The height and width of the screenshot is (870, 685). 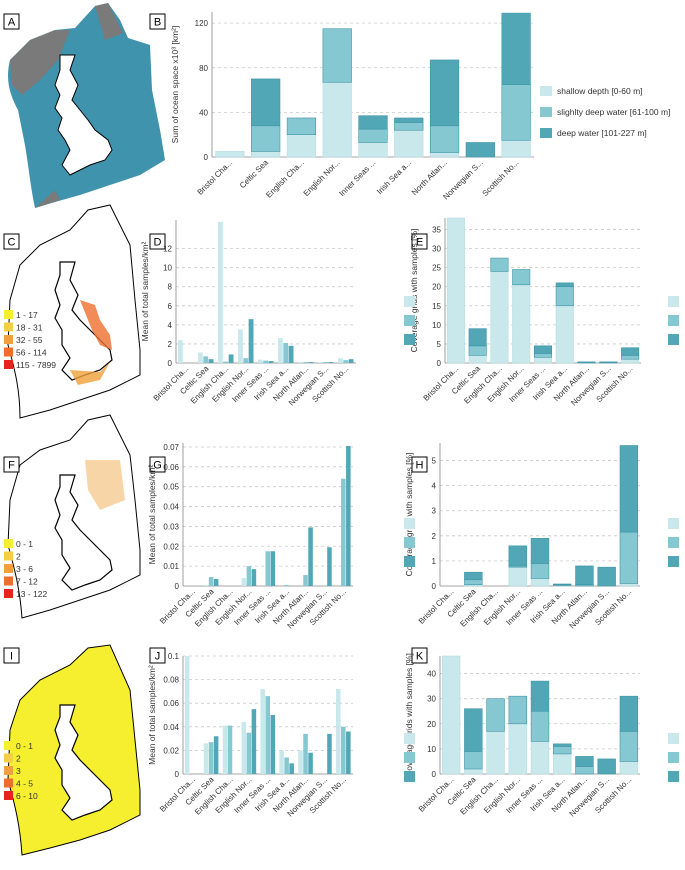 I want to click on ytick-h-4: 4, so click(x=434, y=486).